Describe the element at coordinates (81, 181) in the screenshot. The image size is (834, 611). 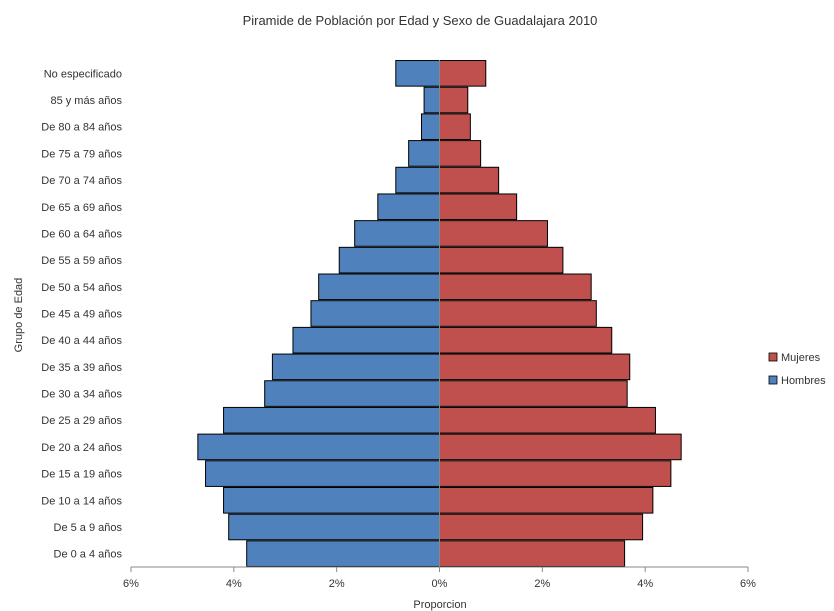
I see `category-label: De 70 a 74 años` at that location.